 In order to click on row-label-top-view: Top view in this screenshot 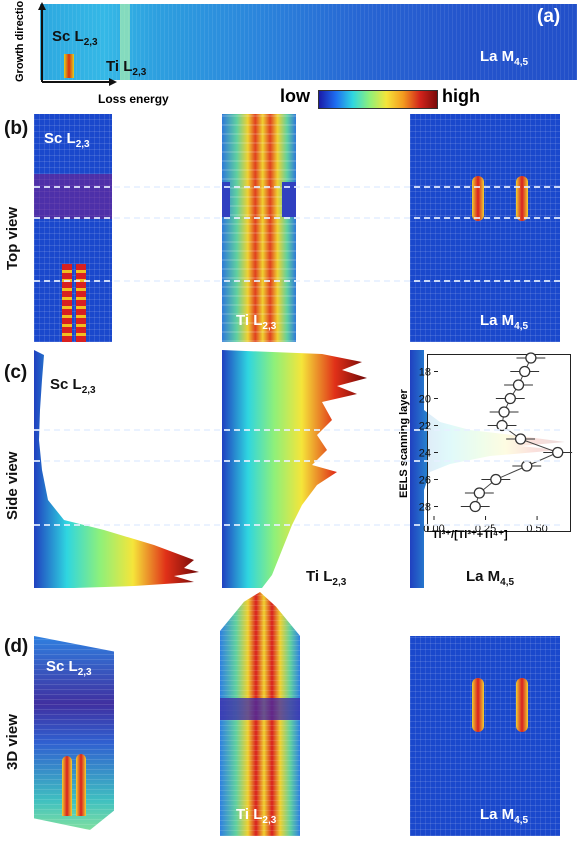, I will do `click(12, 238)`.